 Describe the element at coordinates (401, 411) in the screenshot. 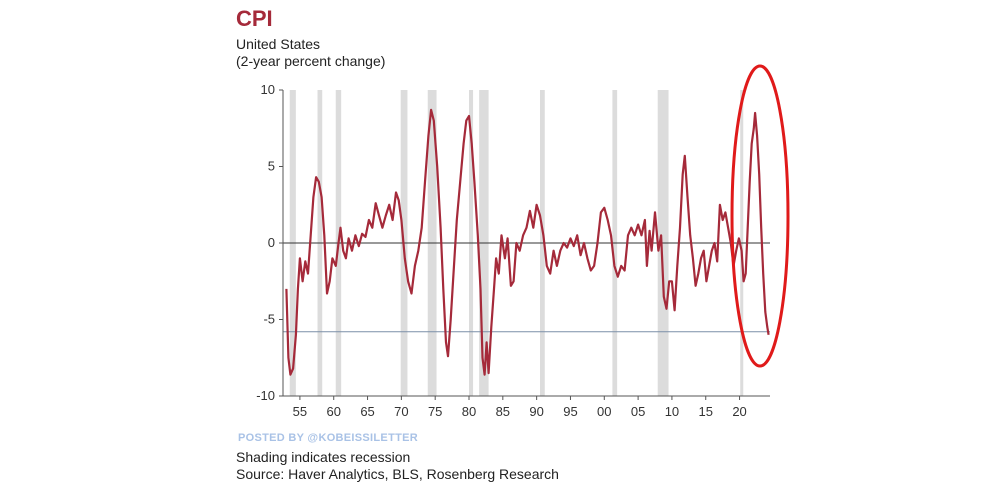

I see `x-tick-label: 70` at that location.